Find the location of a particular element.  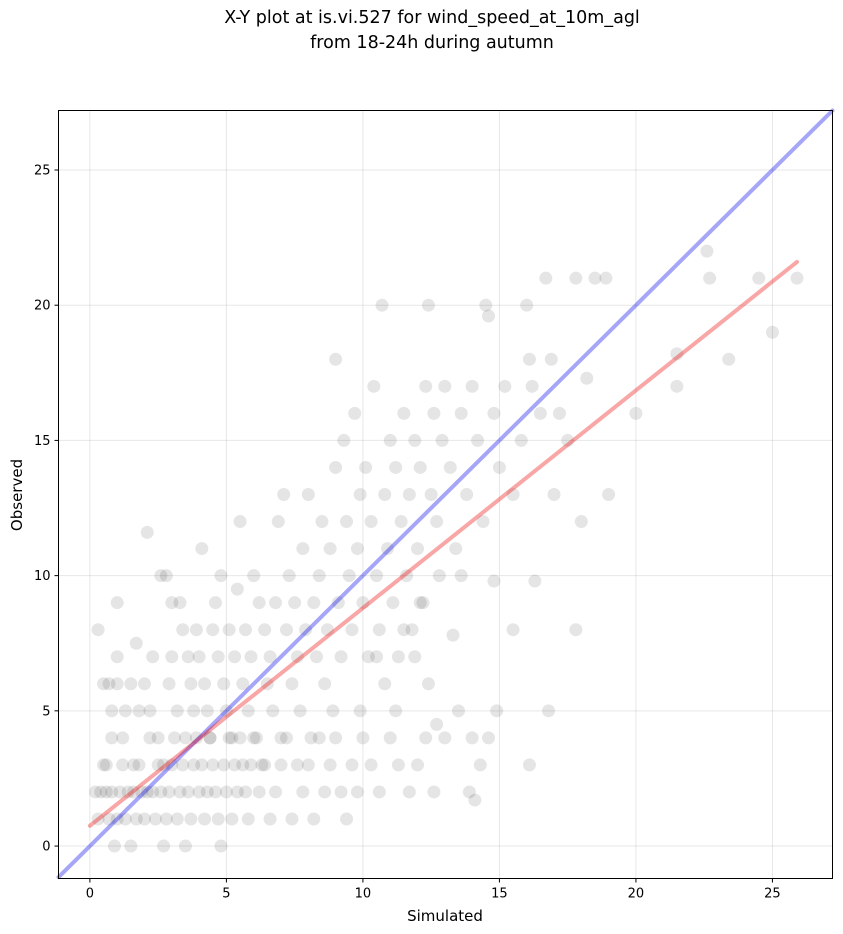

y-tick-label: 0 is located at coordinates (46, 847).